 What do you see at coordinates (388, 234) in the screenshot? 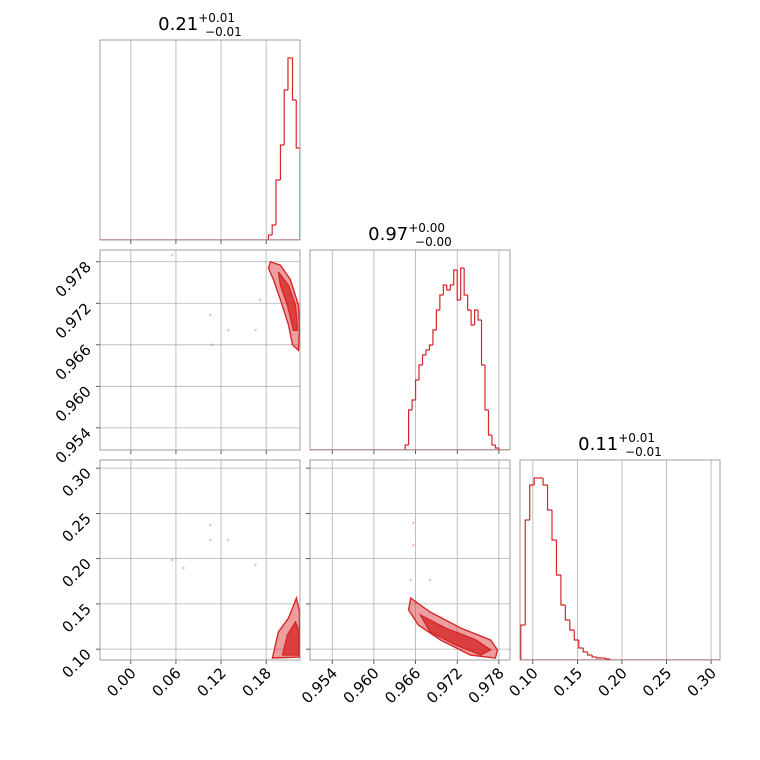
I see `title-value: 0.97` at bounding box center [388, 234].